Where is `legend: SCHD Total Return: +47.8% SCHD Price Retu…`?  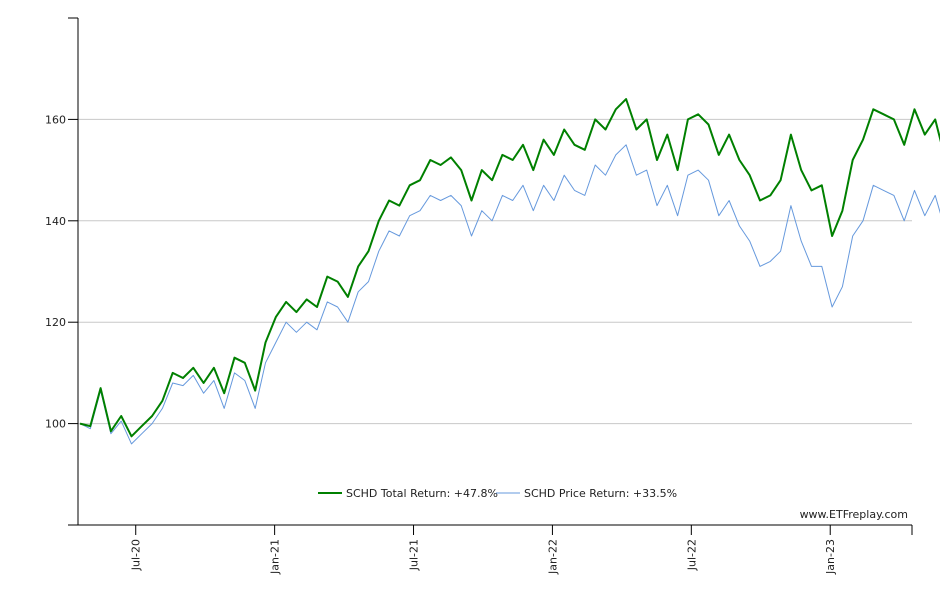
legend: SCHD Total Return: +47.8% SCHD Price Retu… is located at coordinates (497, 493).